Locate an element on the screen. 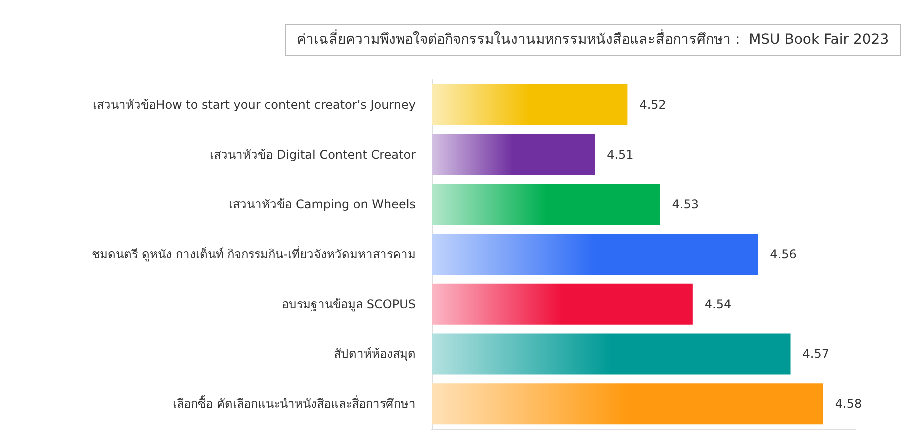 The width and height of the screenshot is (912, 435). y-tick-label: สัปดาห์ห้องสมุด is located at coordinates (375, 354).